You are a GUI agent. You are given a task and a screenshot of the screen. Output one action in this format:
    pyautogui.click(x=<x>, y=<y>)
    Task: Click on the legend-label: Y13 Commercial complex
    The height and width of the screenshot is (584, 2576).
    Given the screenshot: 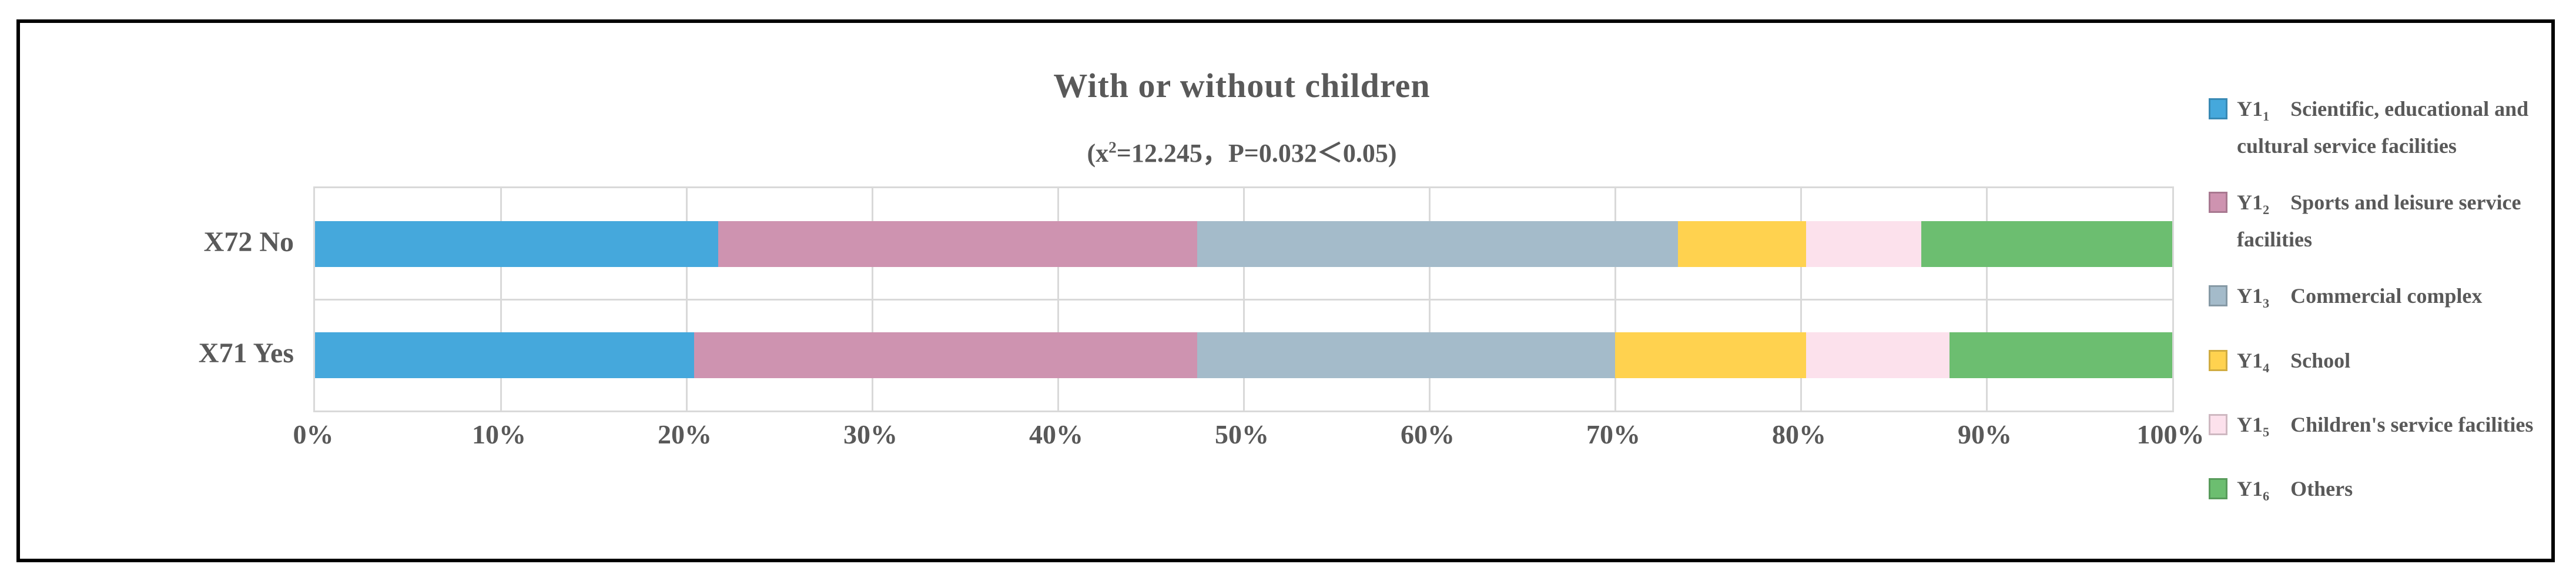 What is the action you would take?
    pyautogui.click(x=2360, y=297)
    